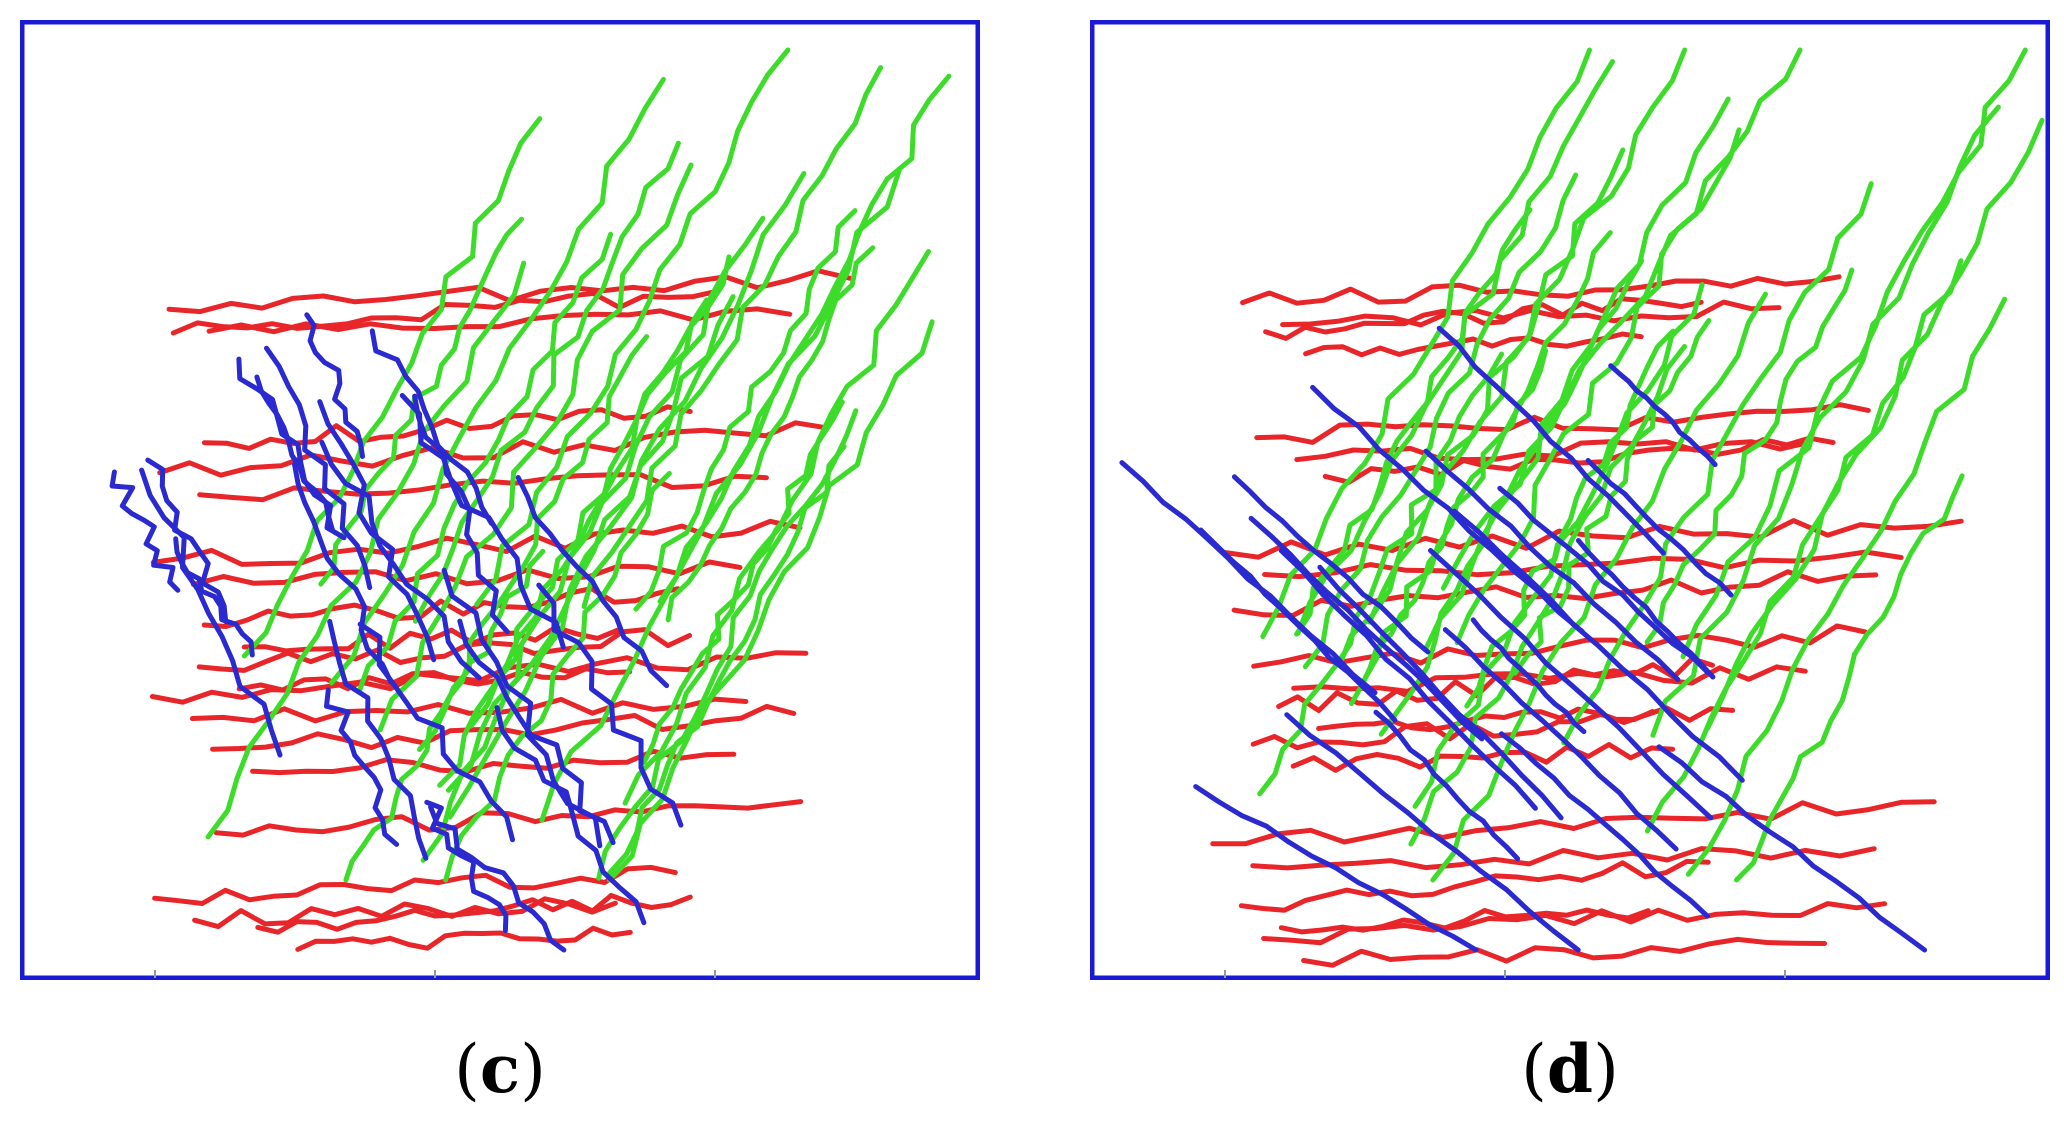 This screenshot has height=1132, width=2064. I want to click on panel-d-label: d, so click(1570, 1069).